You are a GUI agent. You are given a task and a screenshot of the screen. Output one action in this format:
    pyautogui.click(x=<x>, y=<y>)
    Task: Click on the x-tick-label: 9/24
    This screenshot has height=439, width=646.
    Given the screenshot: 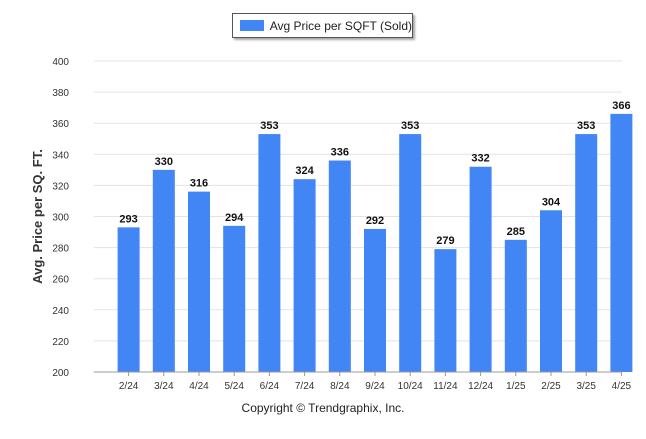 What is the action you would take?
    pyautogui.click(x=375, y=386)
    